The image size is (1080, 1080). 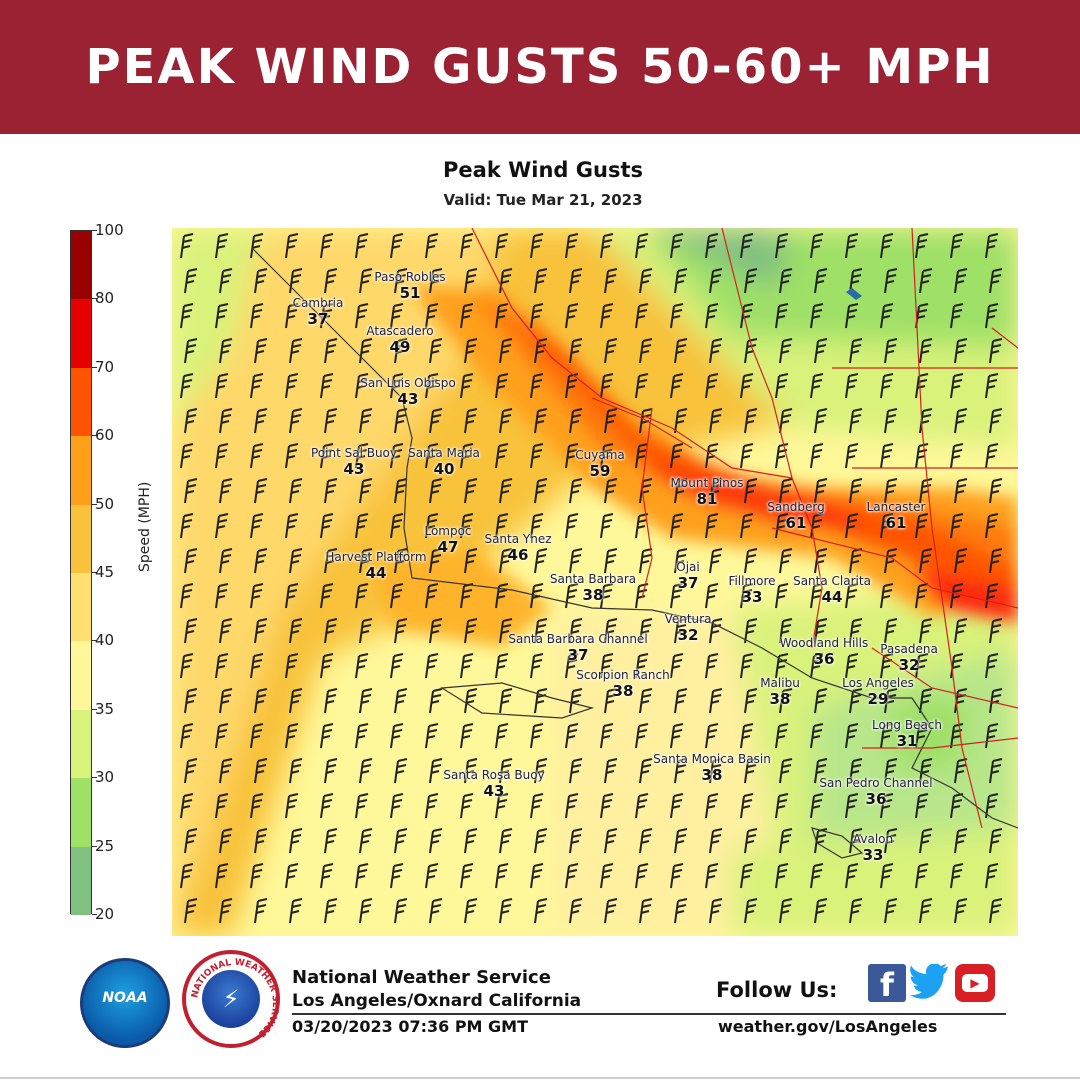 I want to click on noaa-logo-text: NOAA, so click(x=125, y=998).